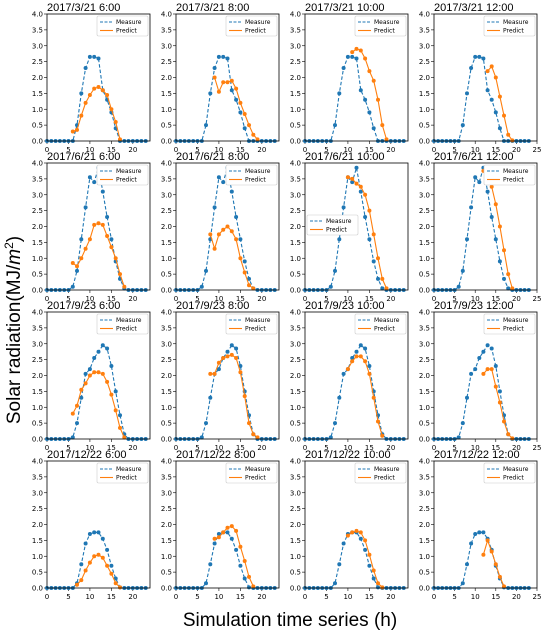 This screenshot has width=550, height=637. Describe the element at coordinates (513, 329) in the screenshot. I see `predict-legend-label: Predict` at that location.